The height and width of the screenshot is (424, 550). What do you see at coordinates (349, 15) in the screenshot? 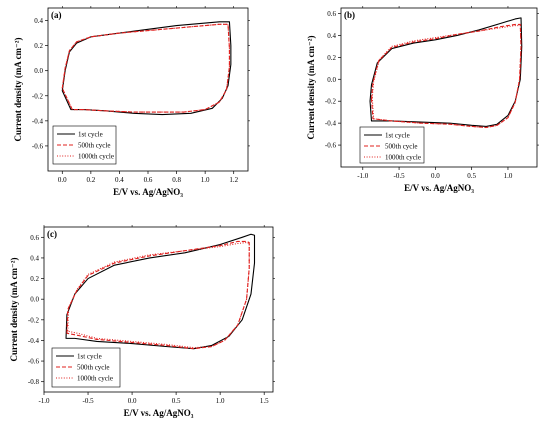
I see `panel-label: (b)` at bounding box center [349, 15].